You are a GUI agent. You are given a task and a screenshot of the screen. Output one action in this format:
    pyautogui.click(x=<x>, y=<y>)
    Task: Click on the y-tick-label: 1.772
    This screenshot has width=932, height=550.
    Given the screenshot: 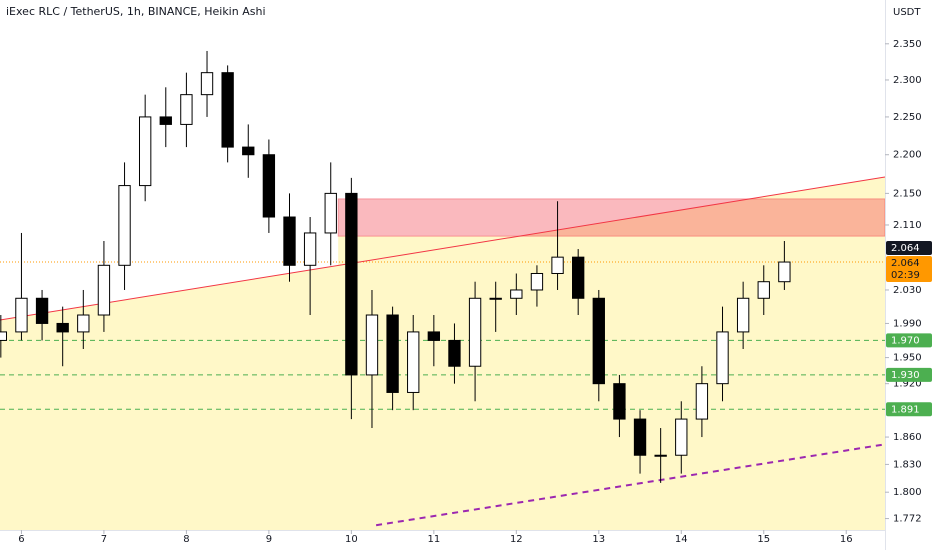 What is the action you would take?
    pyautogui.click(x=907, y=519)
    